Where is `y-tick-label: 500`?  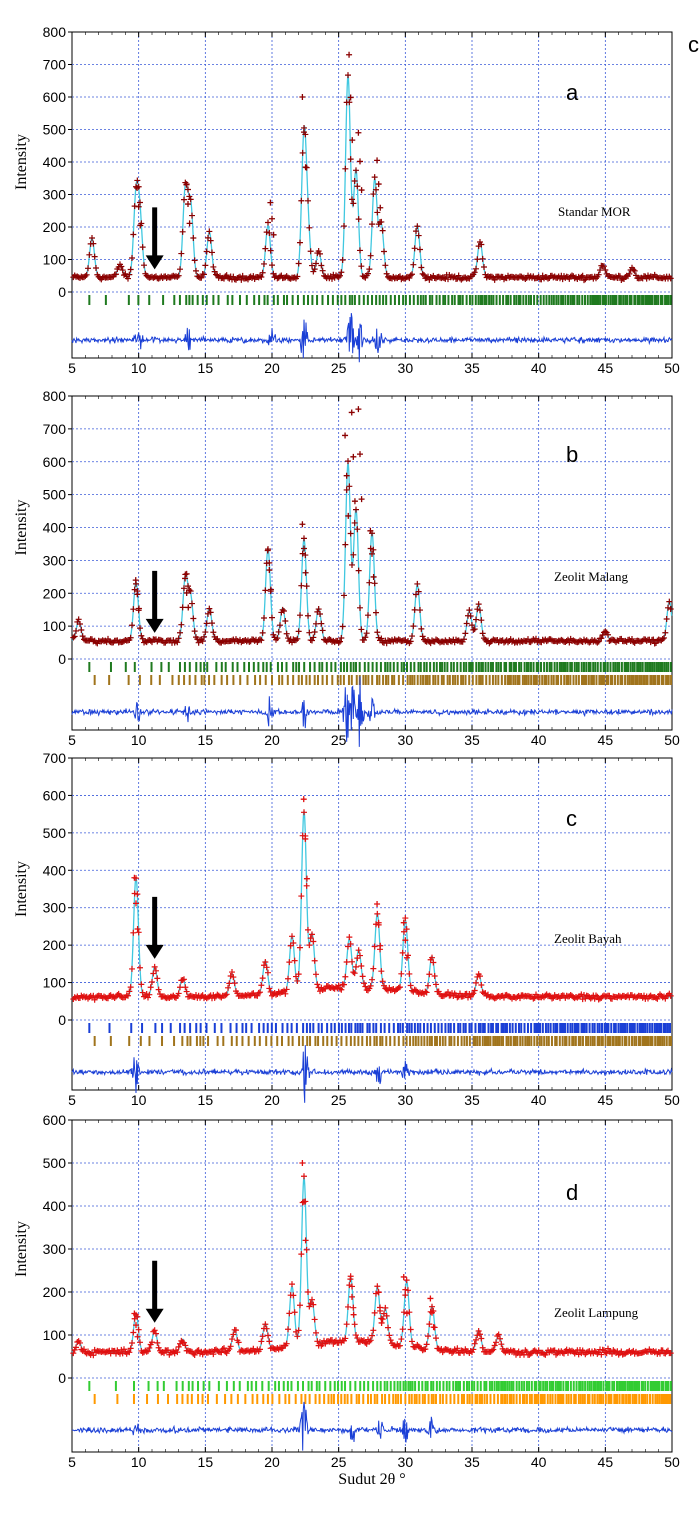 y-tick-label: 500 is located at coordinates (55, 1163).